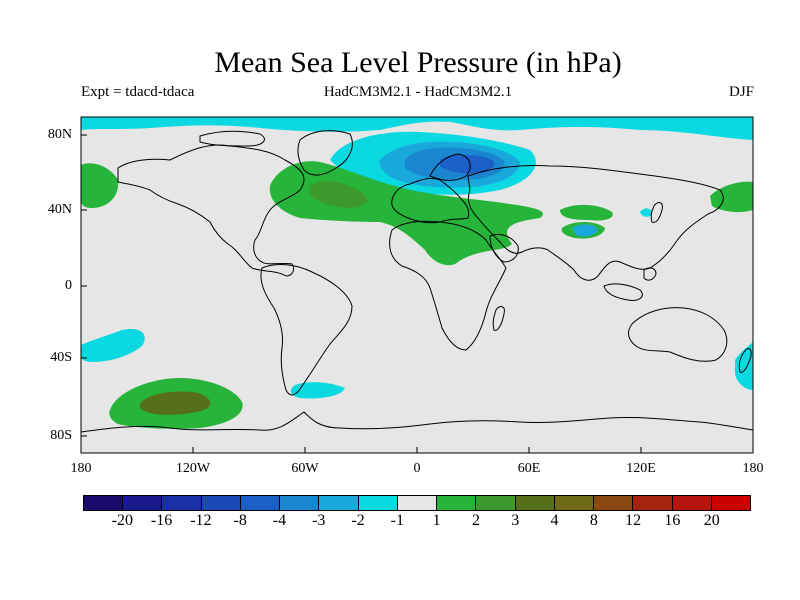 The height and width of the screenshot is (600, 800). Describe the element at coordinates (138, 92) in the screenshot. I see `experiment-label: Expt = tdacd-tdaca` at that location.